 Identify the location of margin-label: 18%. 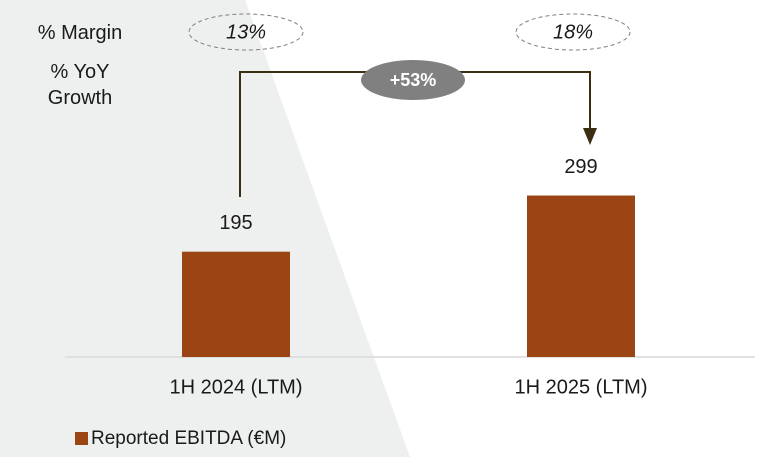
(573, 32).